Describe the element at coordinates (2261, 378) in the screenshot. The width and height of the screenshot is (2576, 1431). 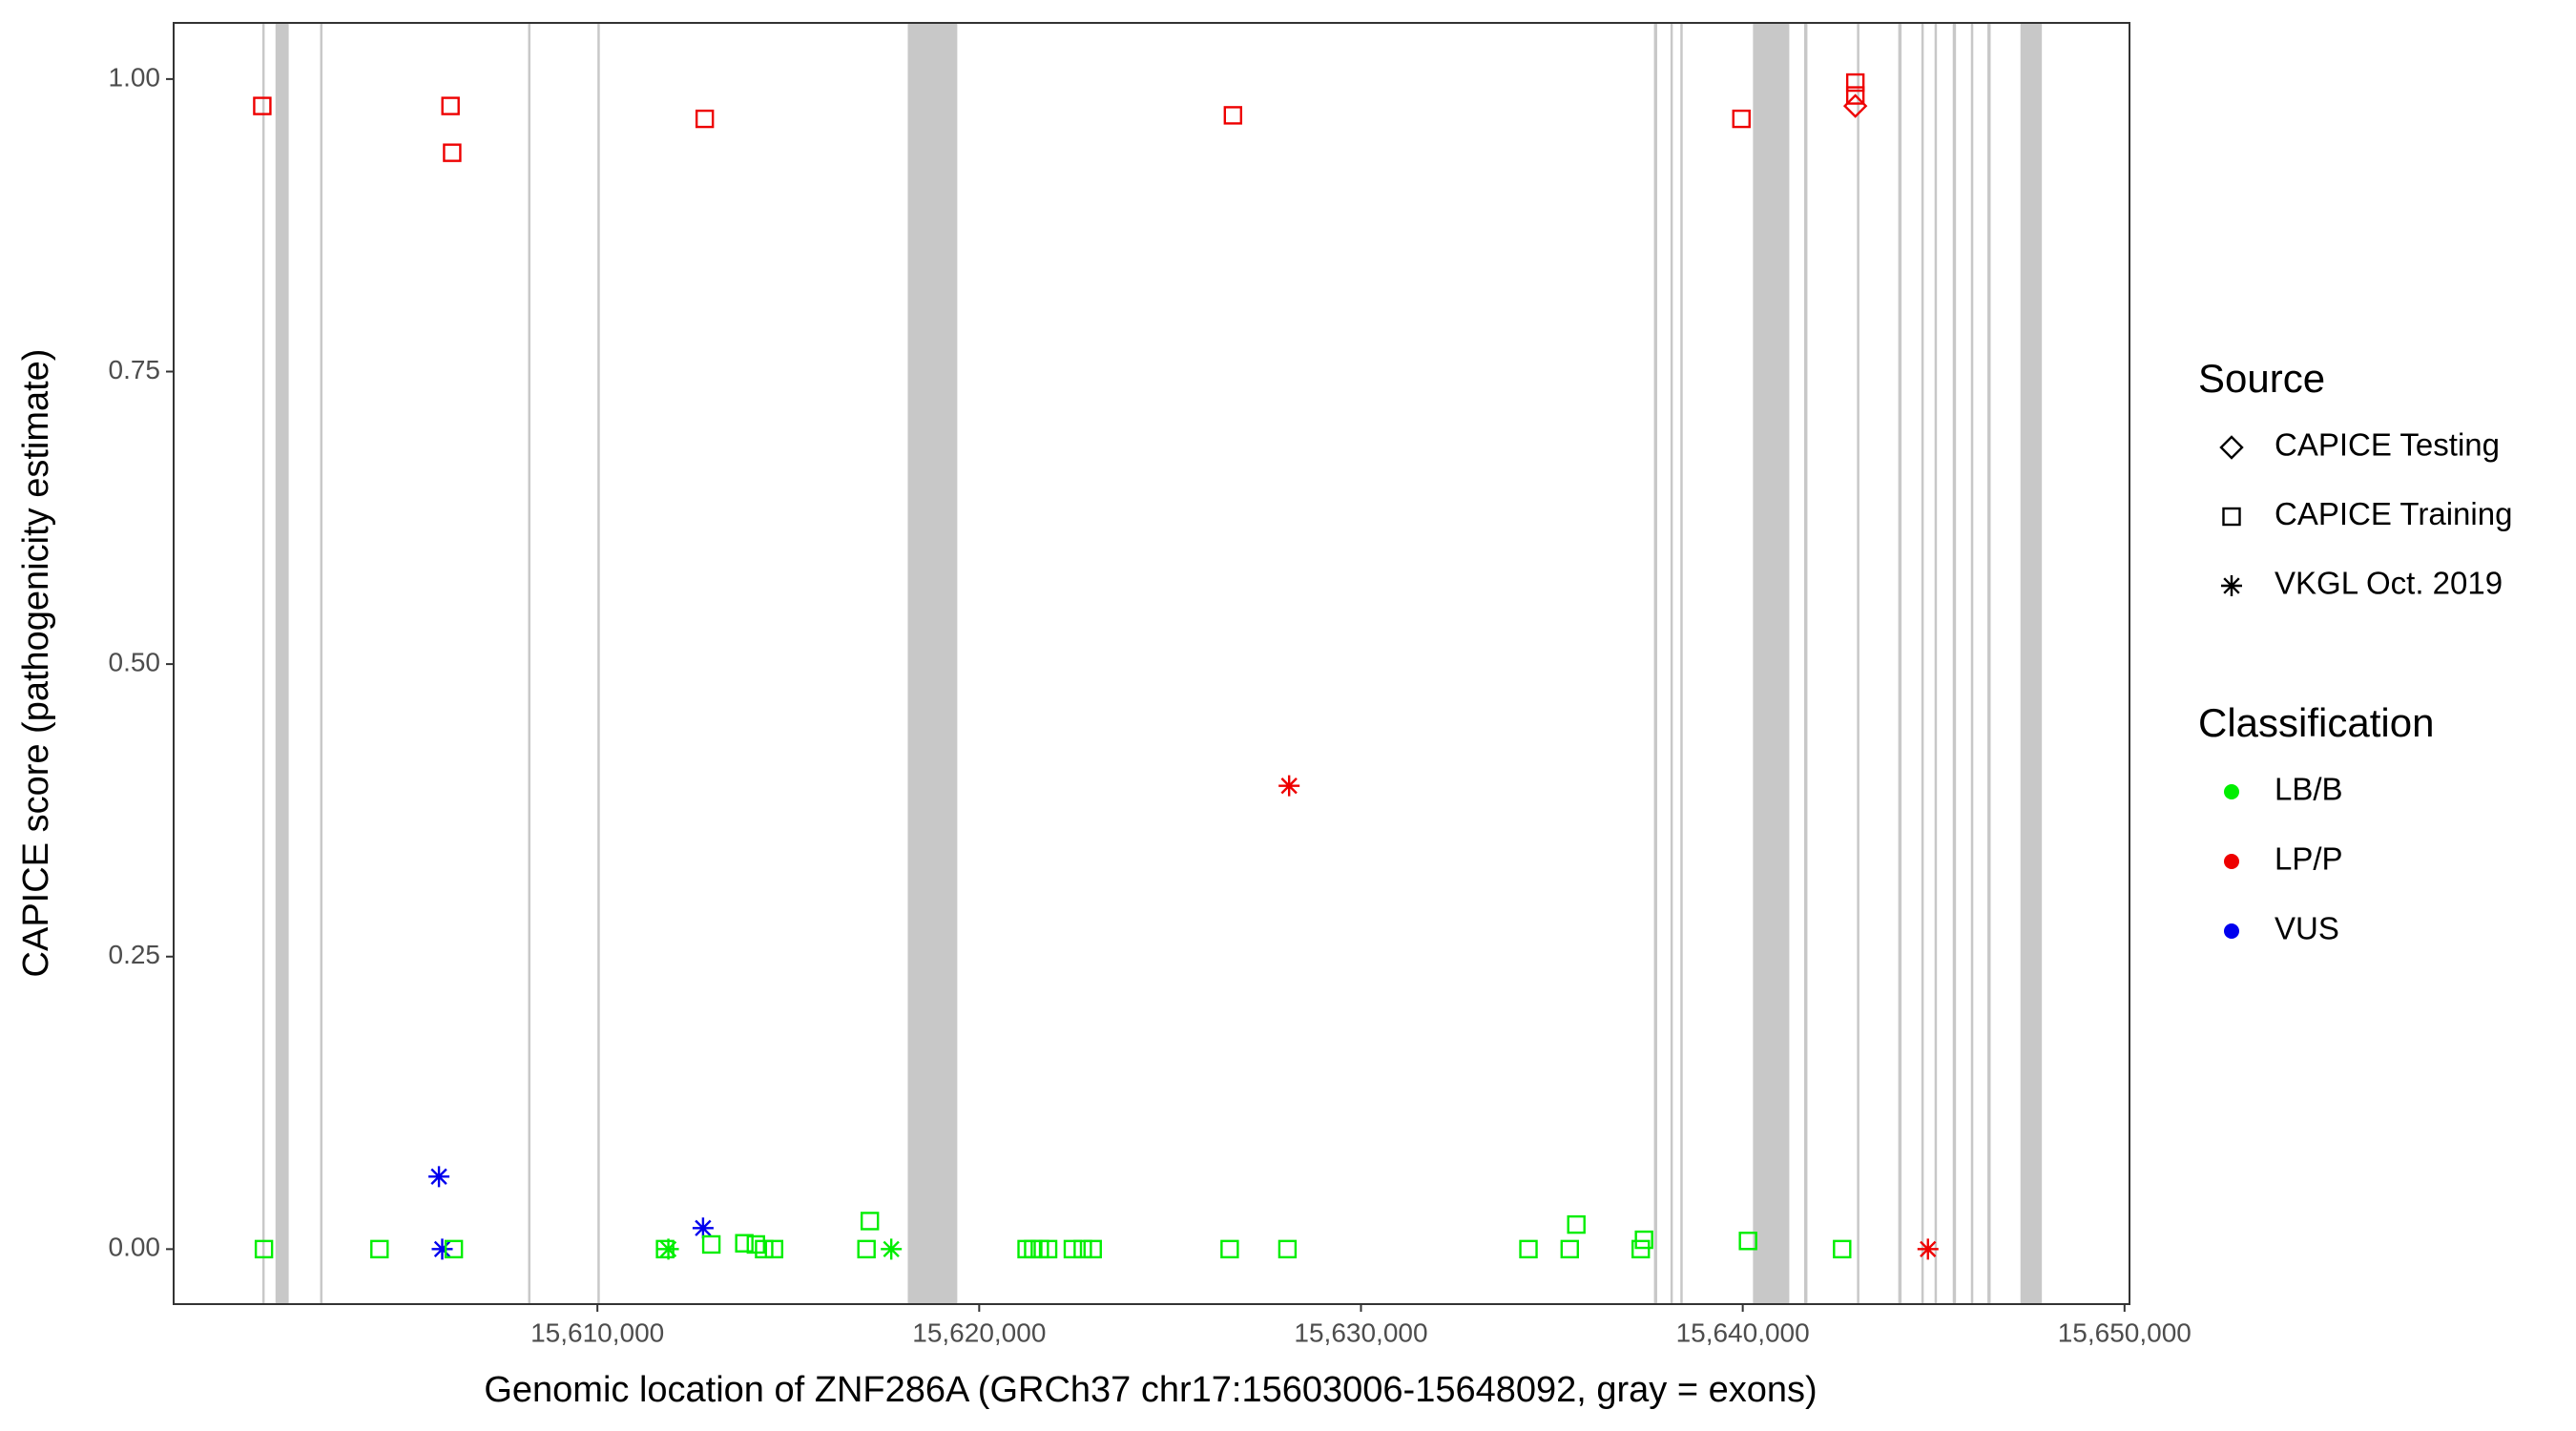
I see `legend-title: Source` at that location.